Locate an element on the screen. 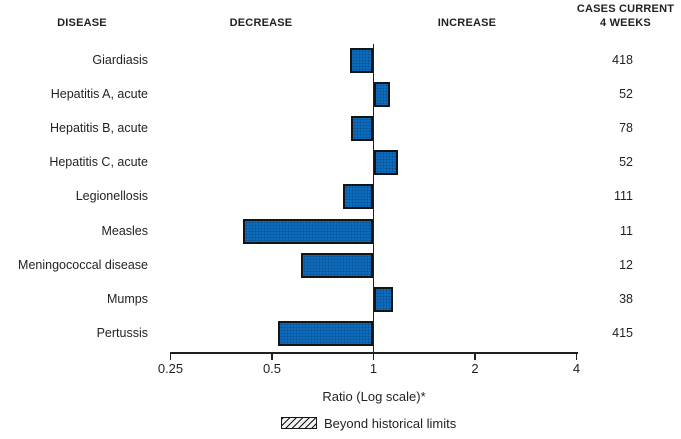  disease-label-giardiasis: Giardiasis is located at coordinates (120, 60).